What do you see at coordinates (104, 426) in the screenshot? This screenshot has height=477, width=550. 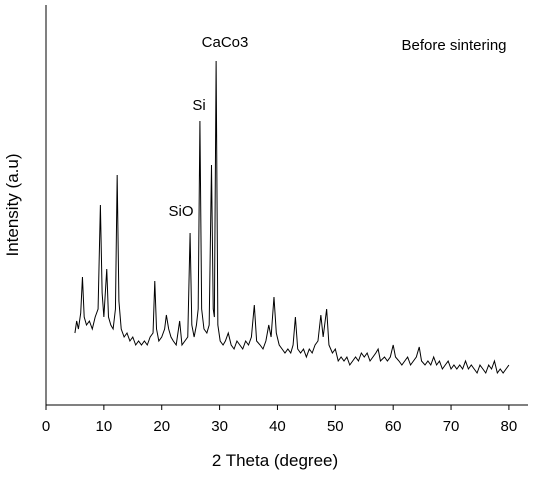 I see `x-tick-label: 10` at bounding box center [104, 426].